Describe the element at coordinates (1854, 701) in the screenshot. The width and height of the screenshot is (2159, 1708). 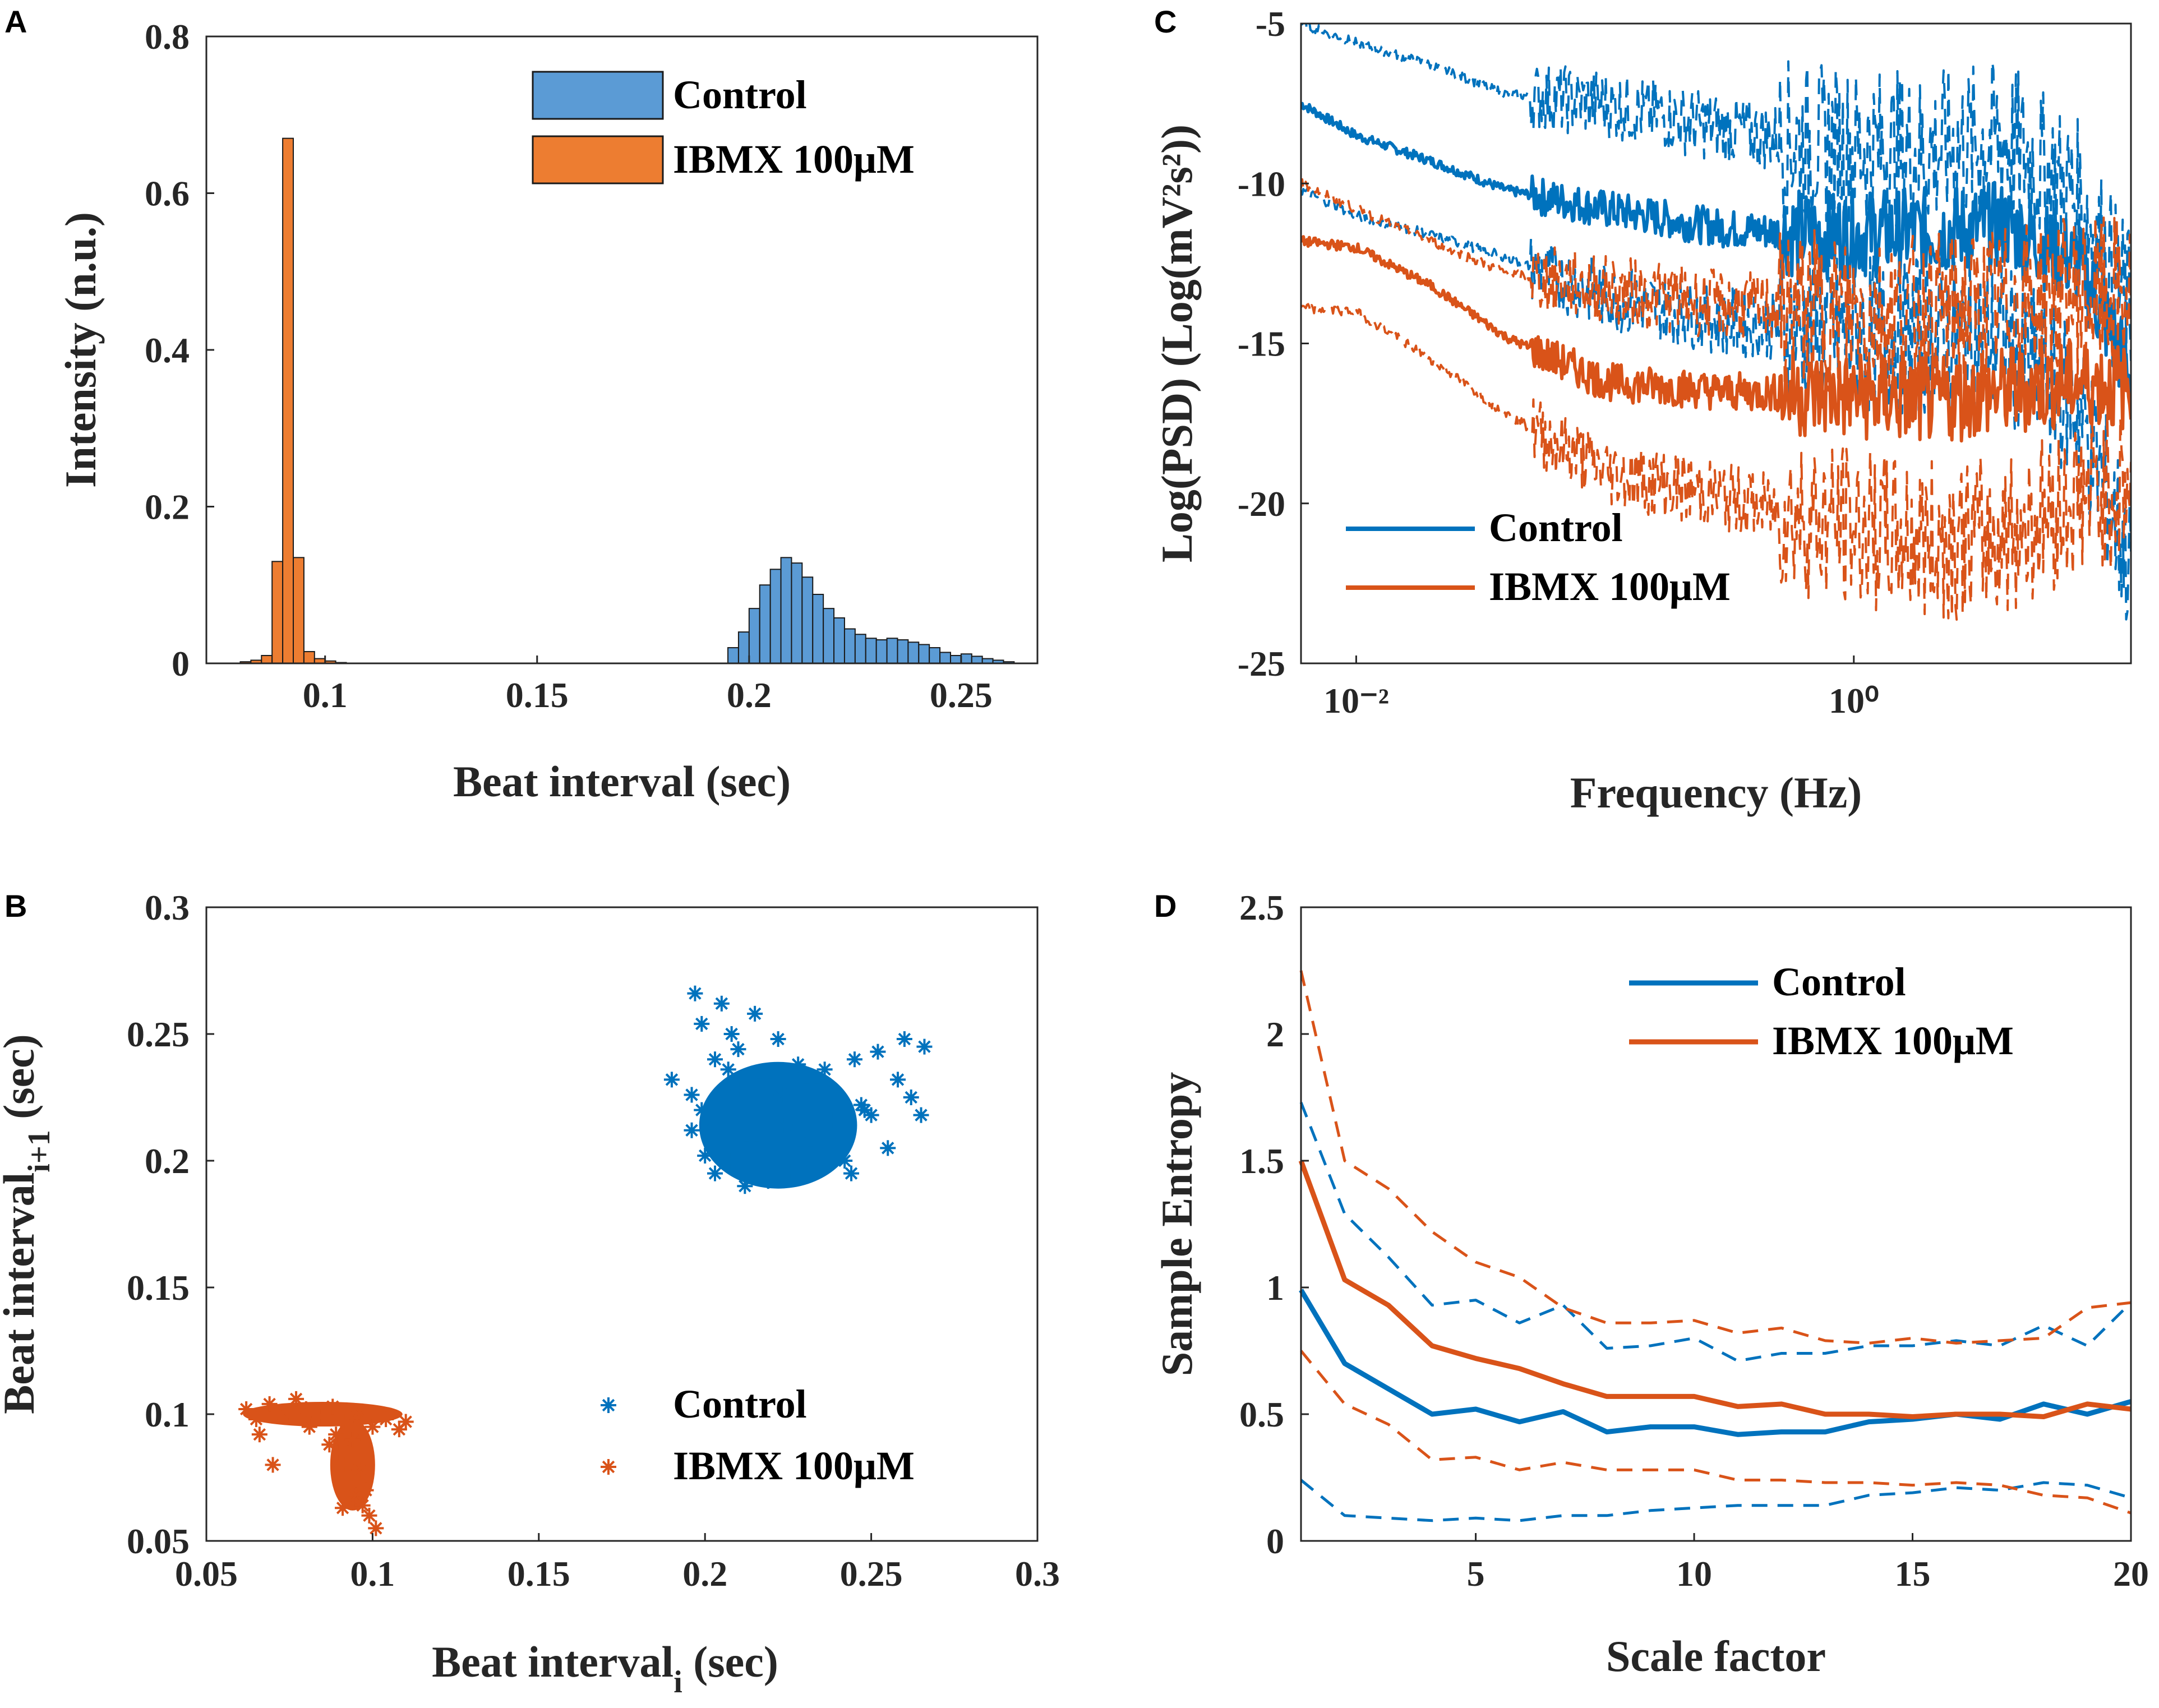
I see `x-tick-label: 10⁰` at that location.